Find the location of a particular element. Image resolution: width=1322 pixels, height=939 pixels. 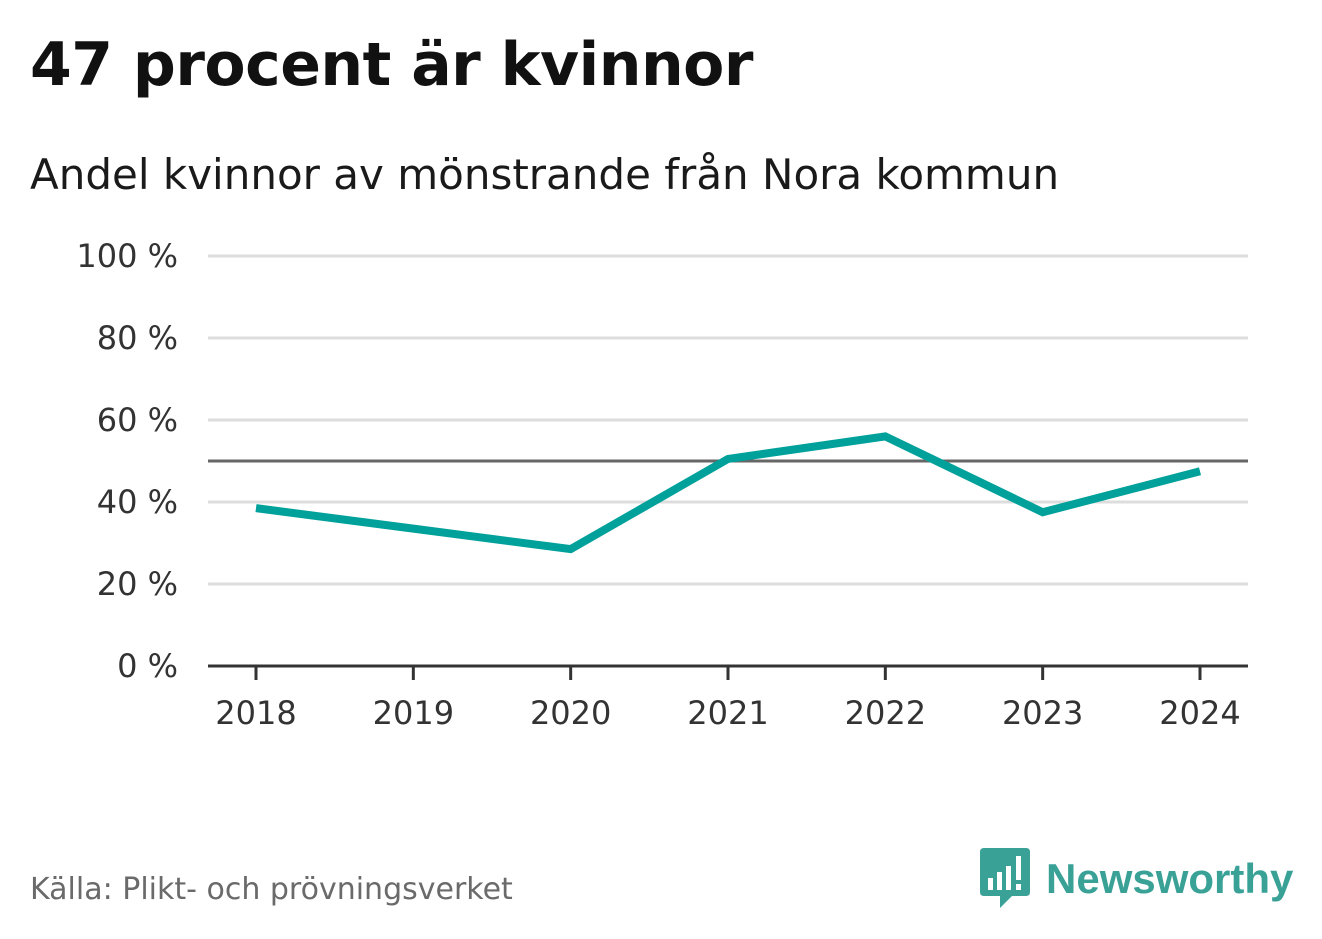

x-tick-label: 2021 is located at coordinates (727, 713).